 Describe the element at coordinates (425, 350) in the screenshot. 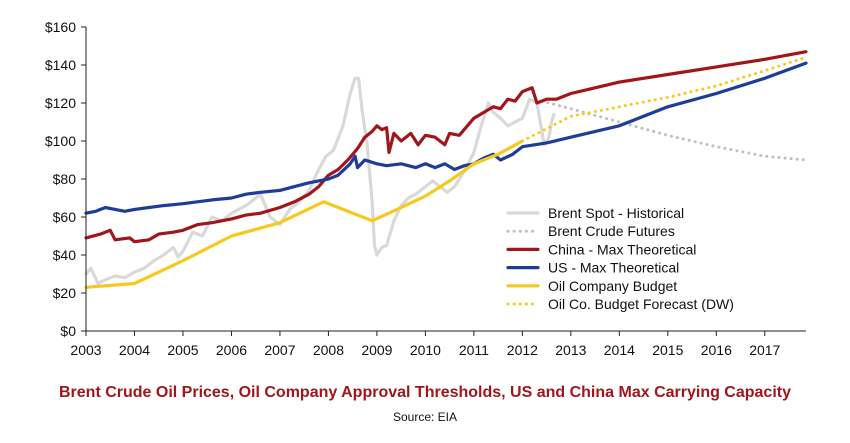

I see `x-tick-label: 2010` at that location.